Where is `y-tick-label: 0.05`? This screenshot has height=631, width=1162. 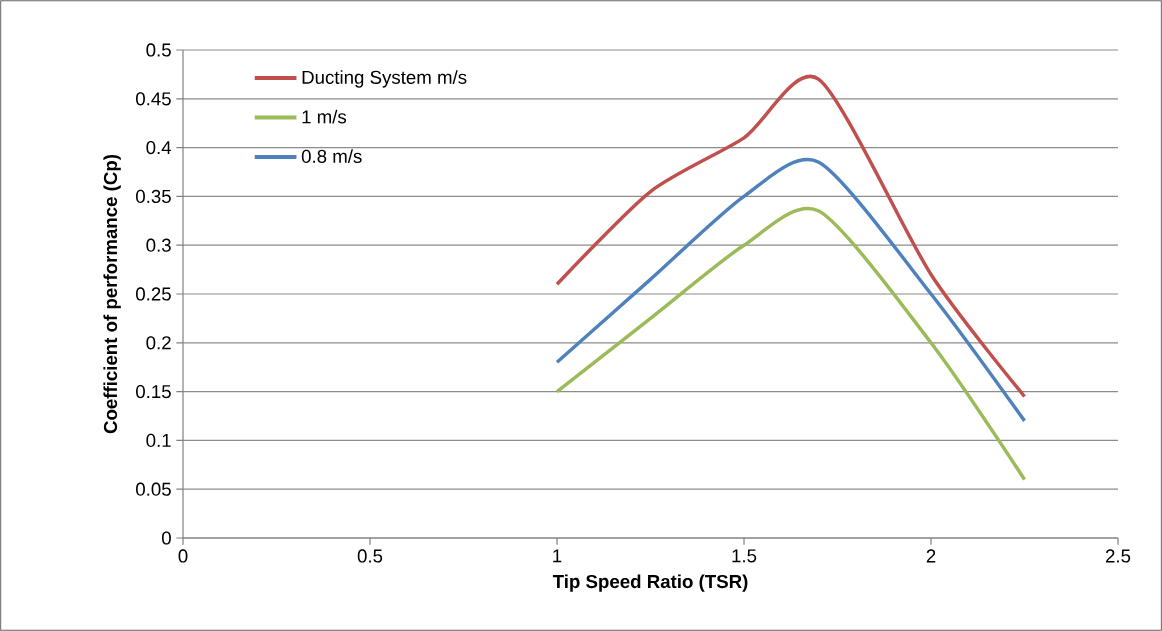
y-tick-label: 0.05 is located at coordinates (153, 489).